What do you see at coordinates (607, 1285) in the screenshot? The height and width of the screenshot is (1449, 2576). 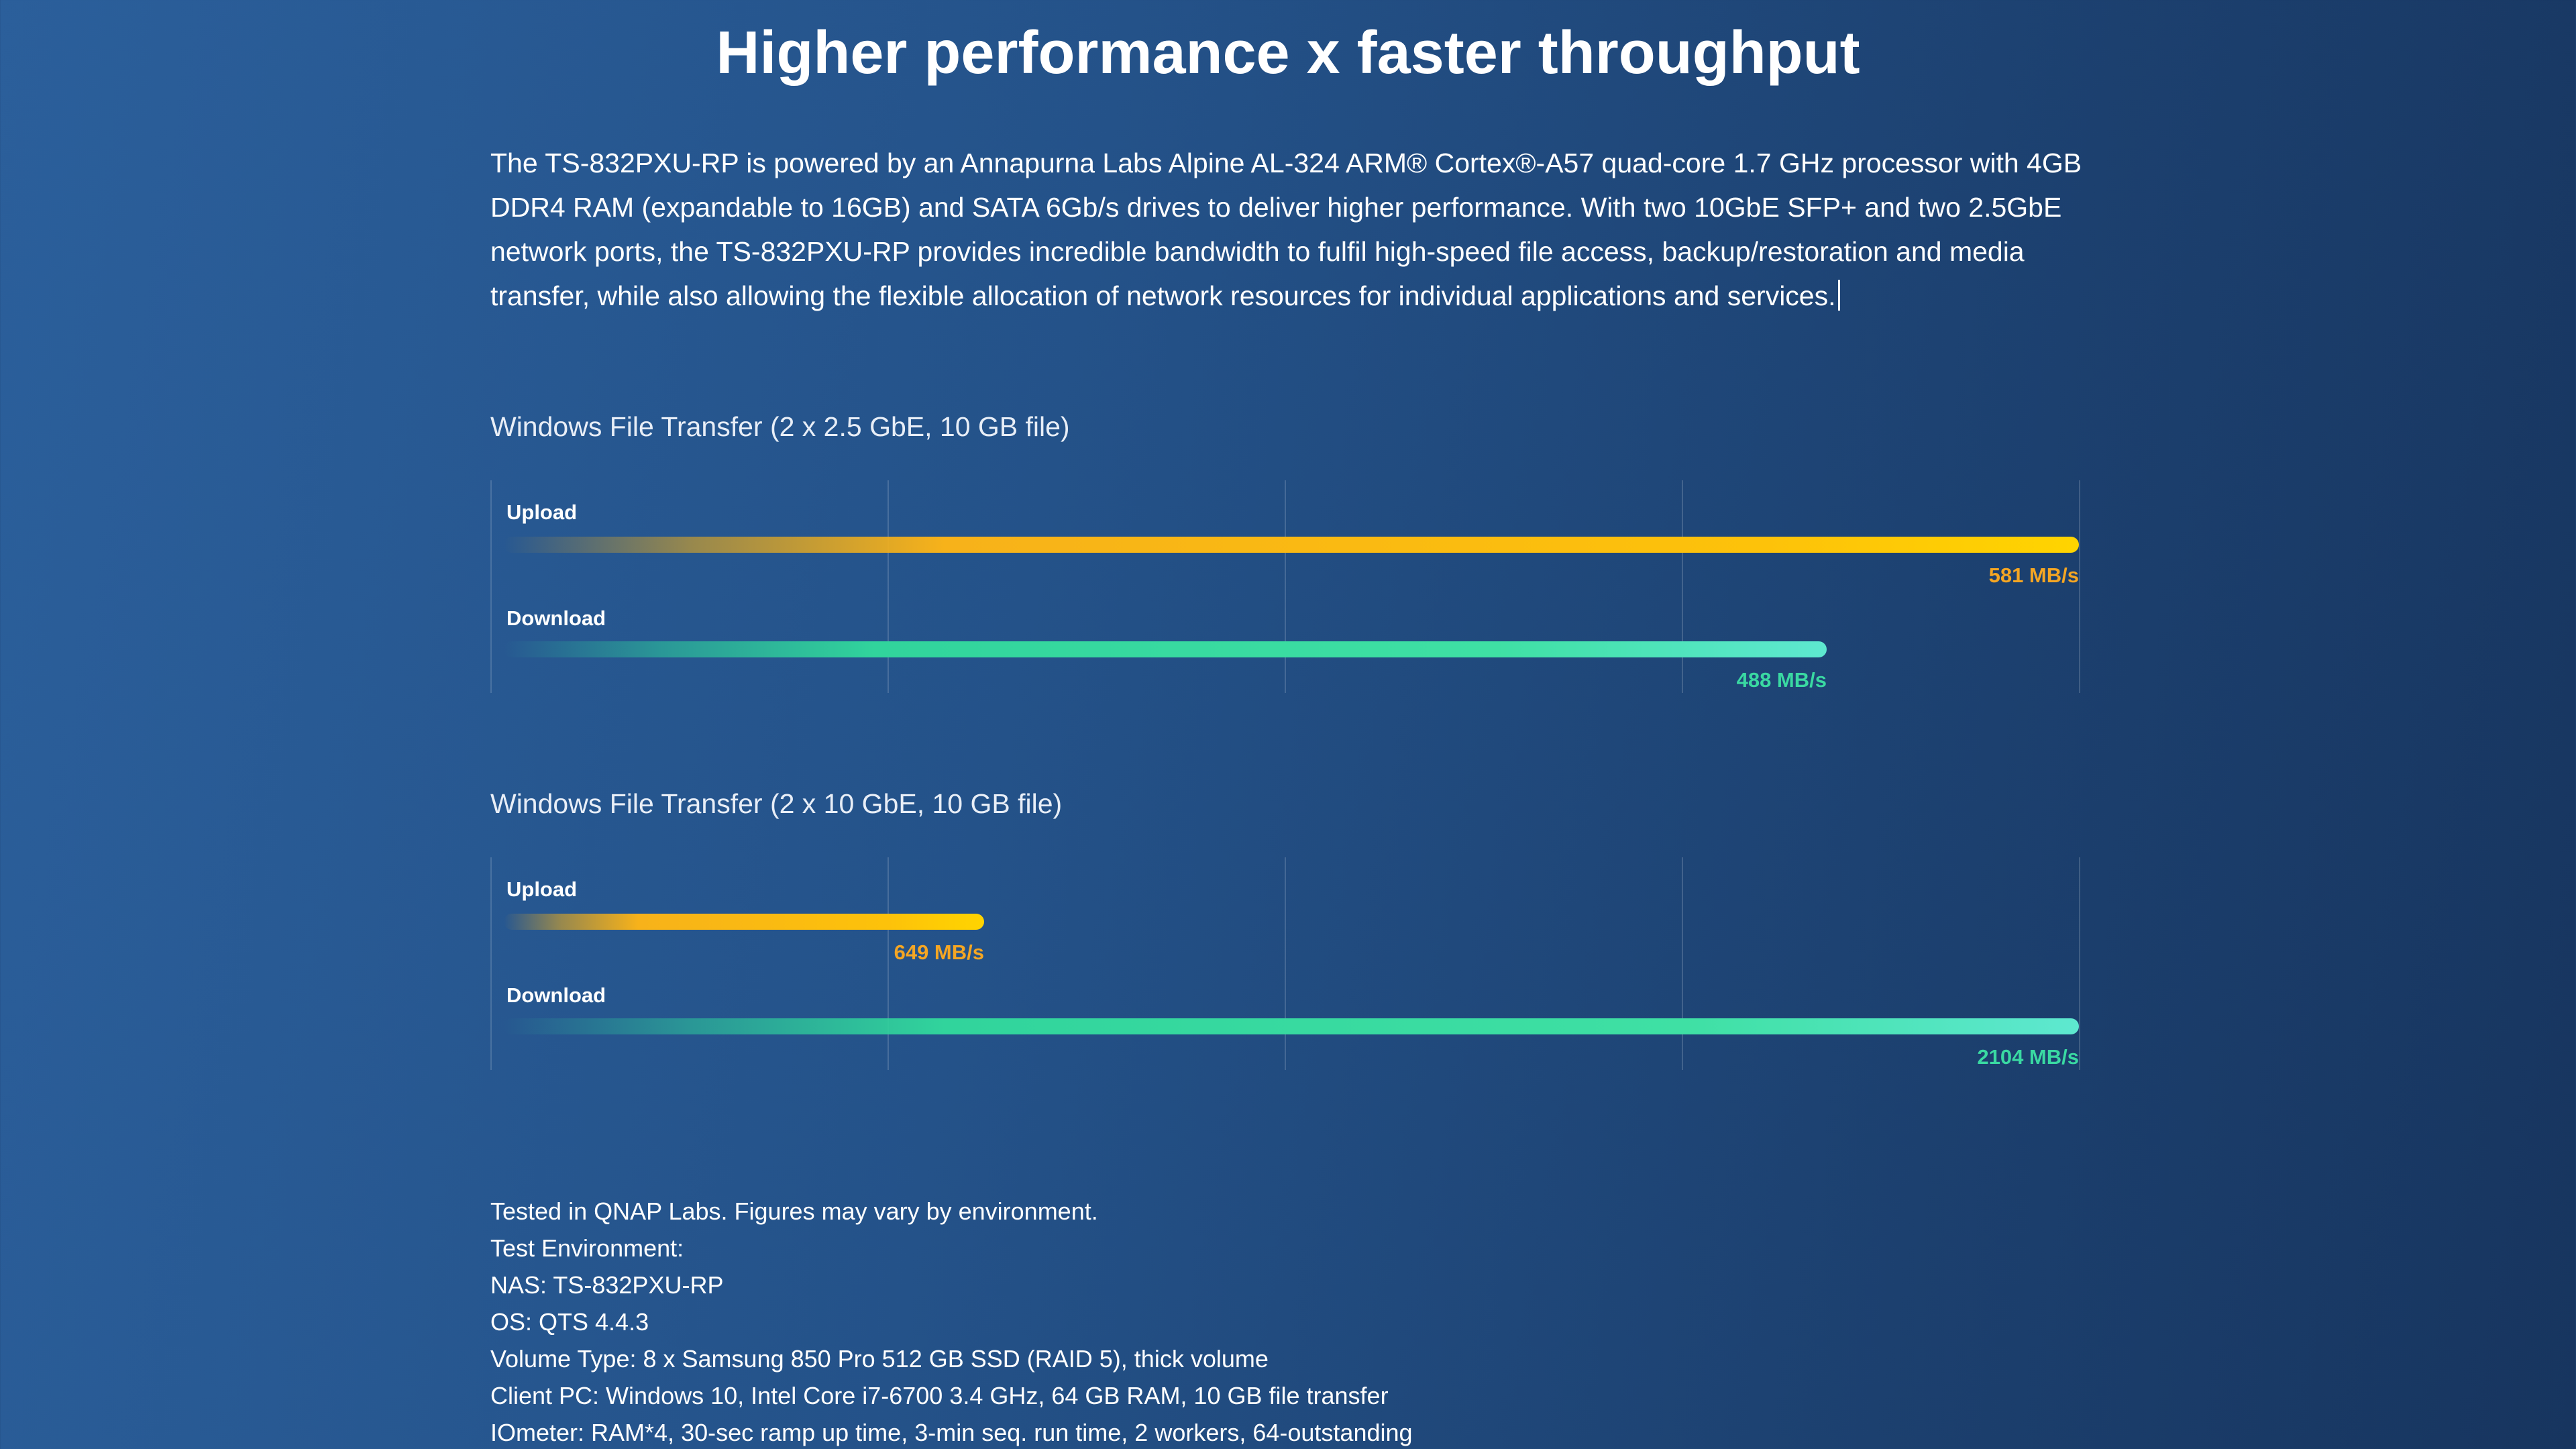 I see `note-line: NAS: TS-832PXU-RP` at bounding box center [607, 1285].